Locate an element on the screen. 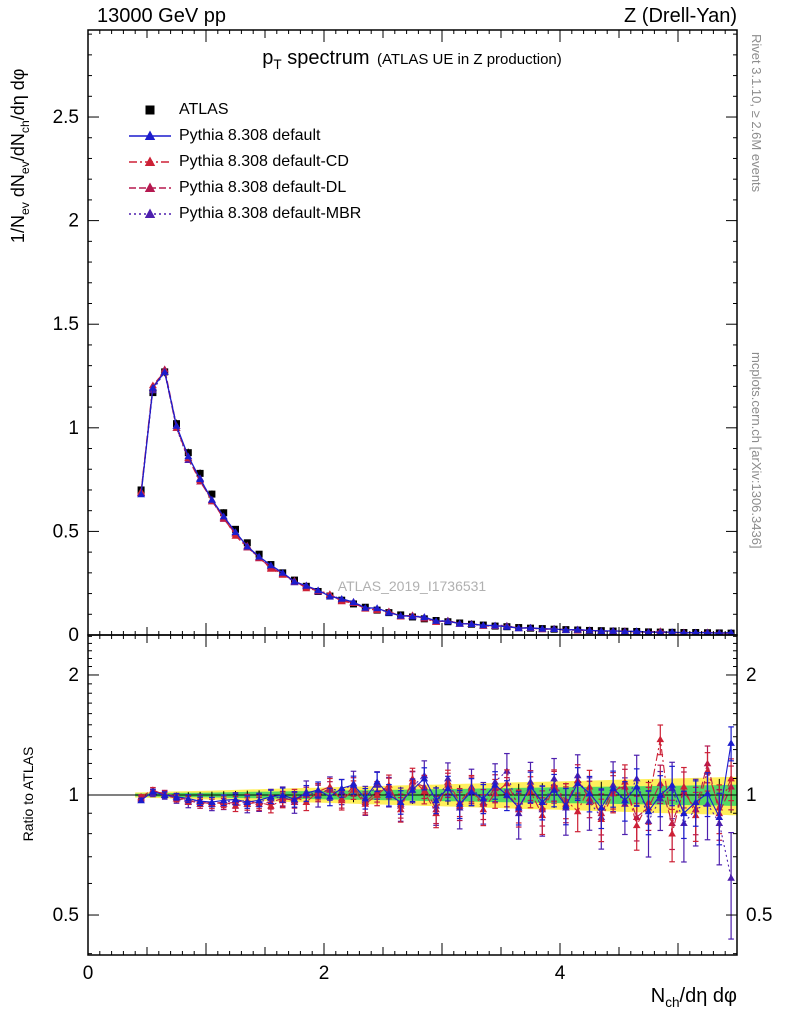 This screenshot has height=1024, width=786. plot-title-observable: p is located at coordinates (268, 58).